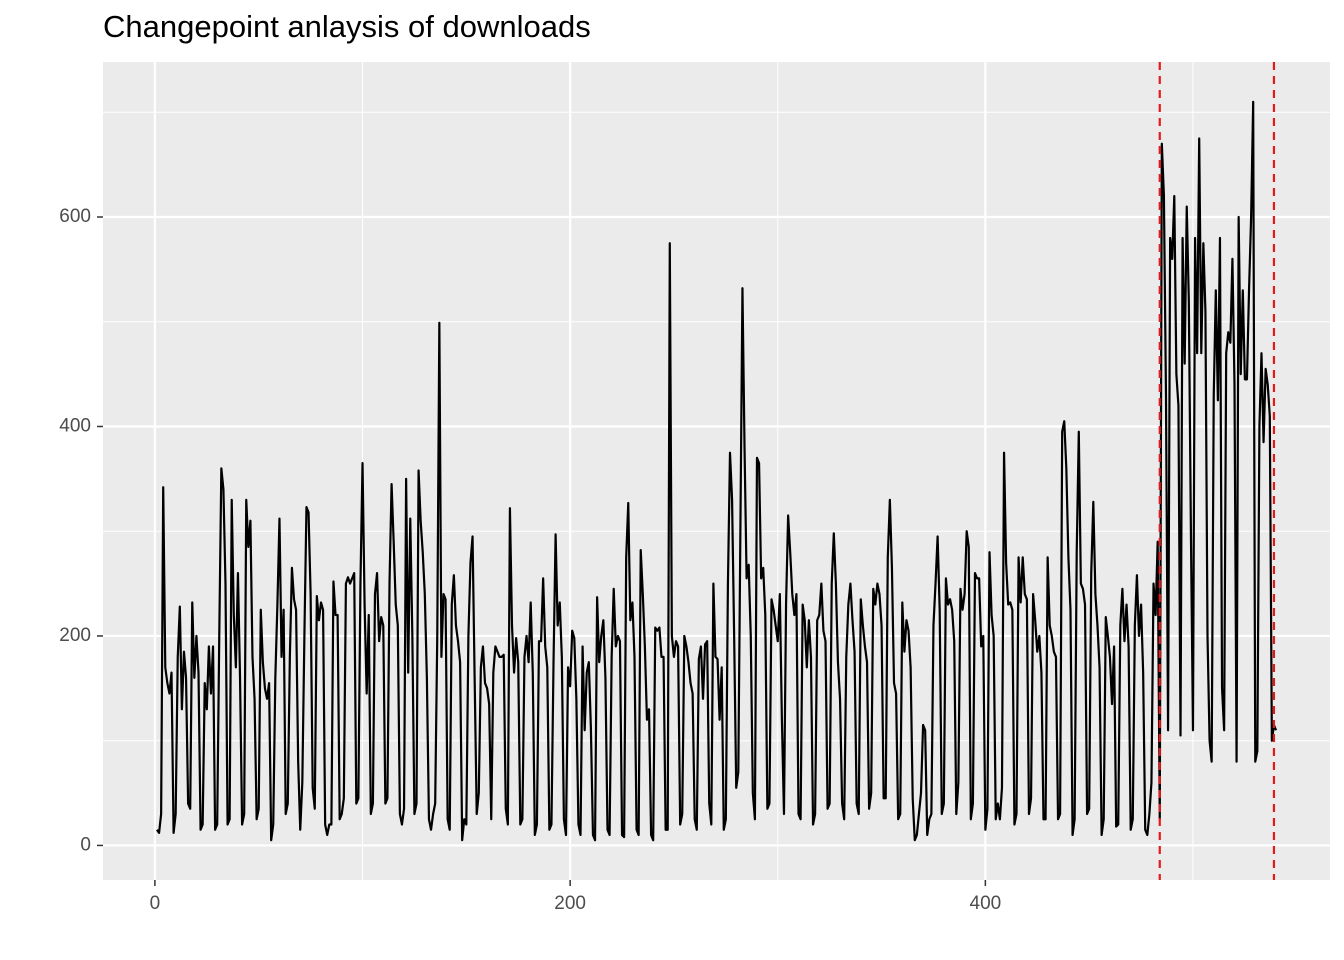  What do you see at coordinates (570, 903) in the screenshot?
I see `x-tick-label: 200` at bounding box center [570, 903].